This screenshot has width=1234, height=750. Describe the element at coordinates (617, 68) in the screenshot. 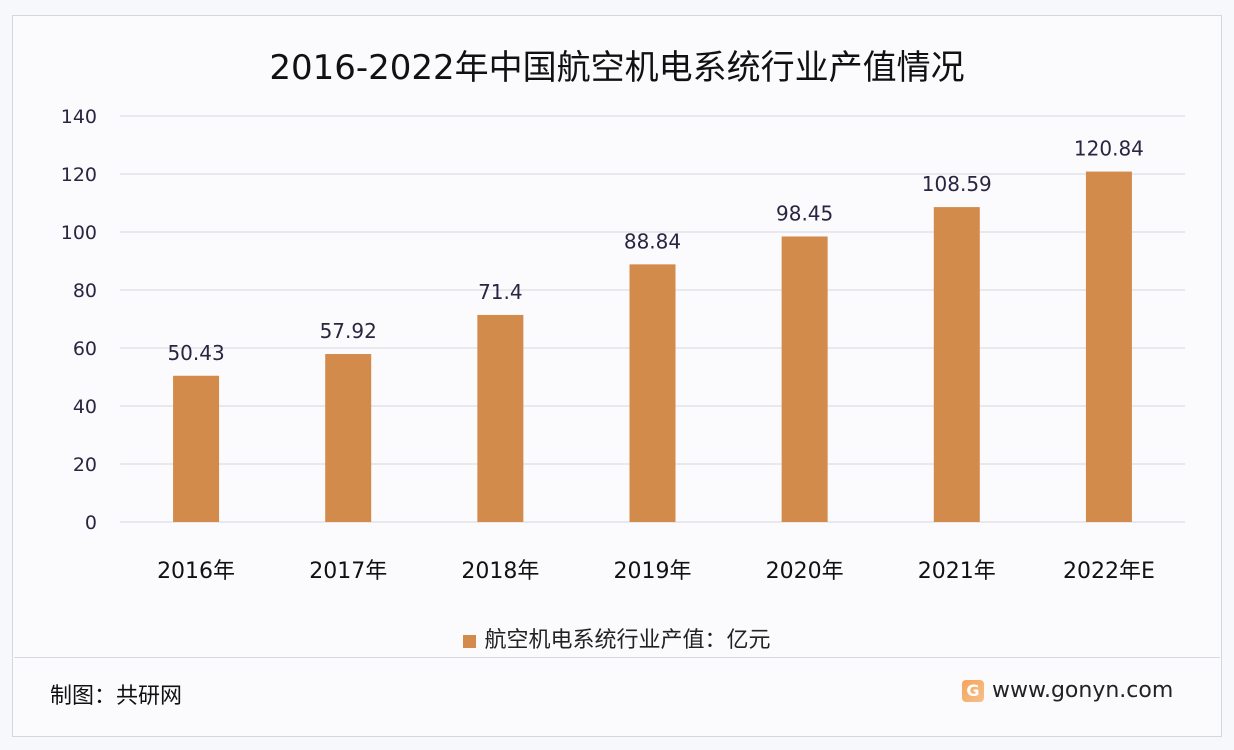

I see `chart-title: 2016-2022年中国航空机电系统行业产值情况` at that location.